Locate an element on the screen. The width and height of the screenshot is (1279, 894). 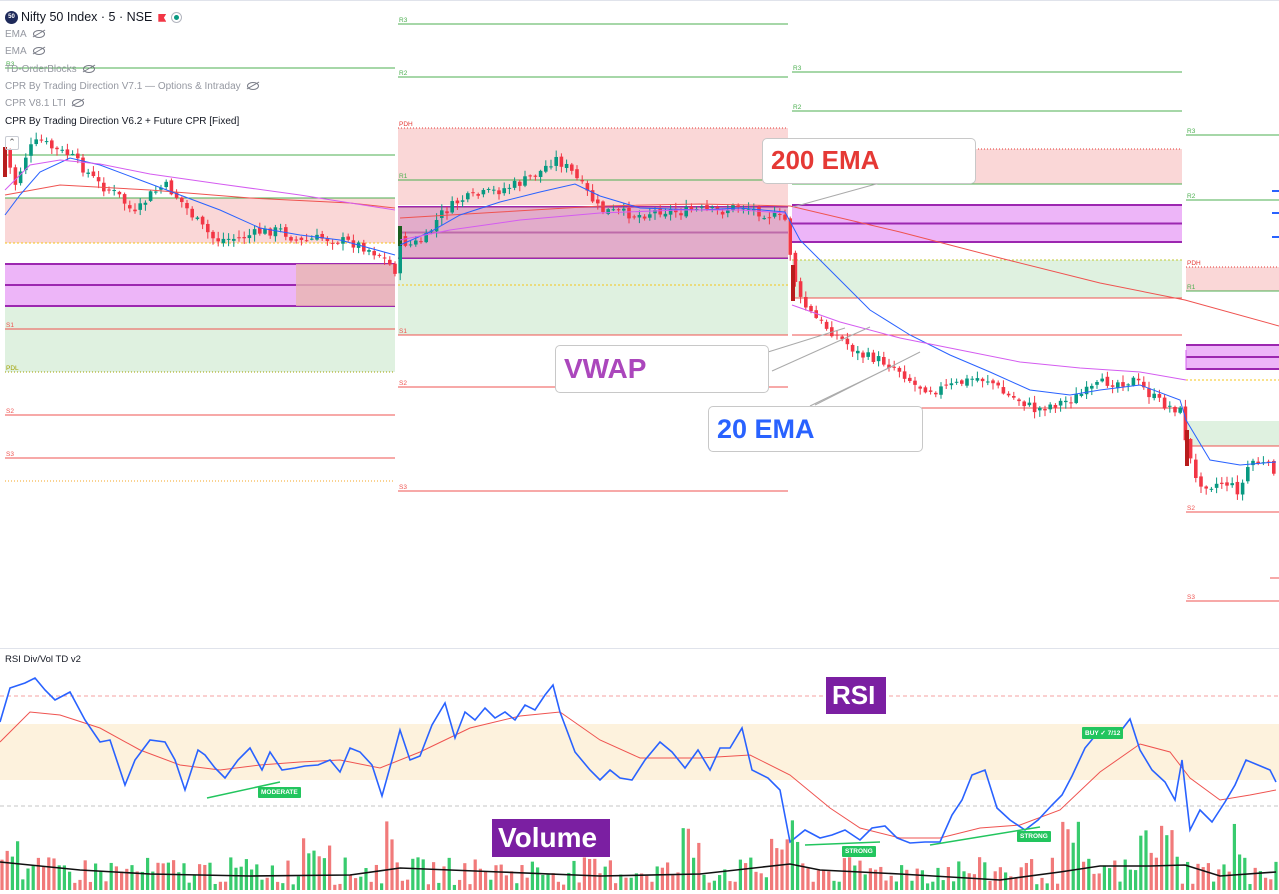
indicator-row: CPR V8.1 LTI is located at coordinates (44, 104).